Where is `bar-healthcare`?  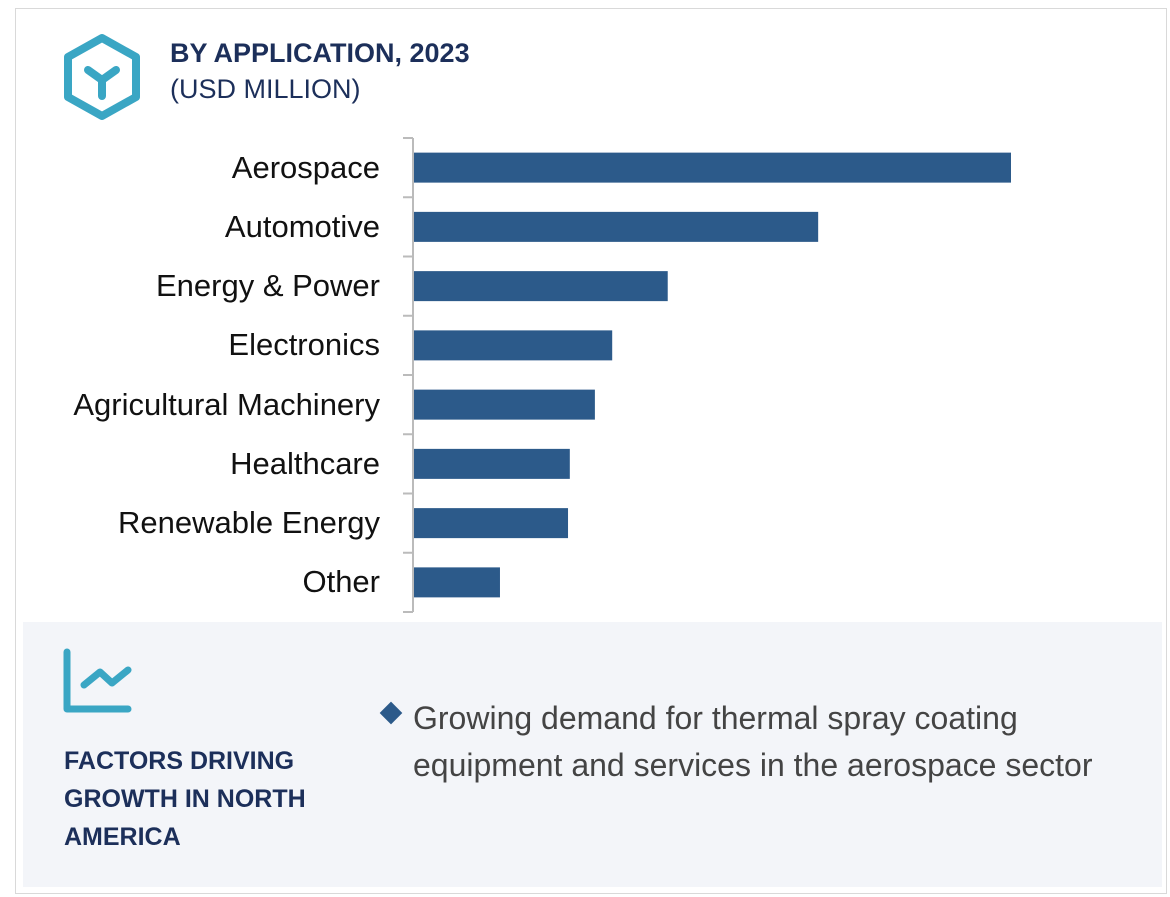 bar-healthcare is located at coordinates (492, 463).